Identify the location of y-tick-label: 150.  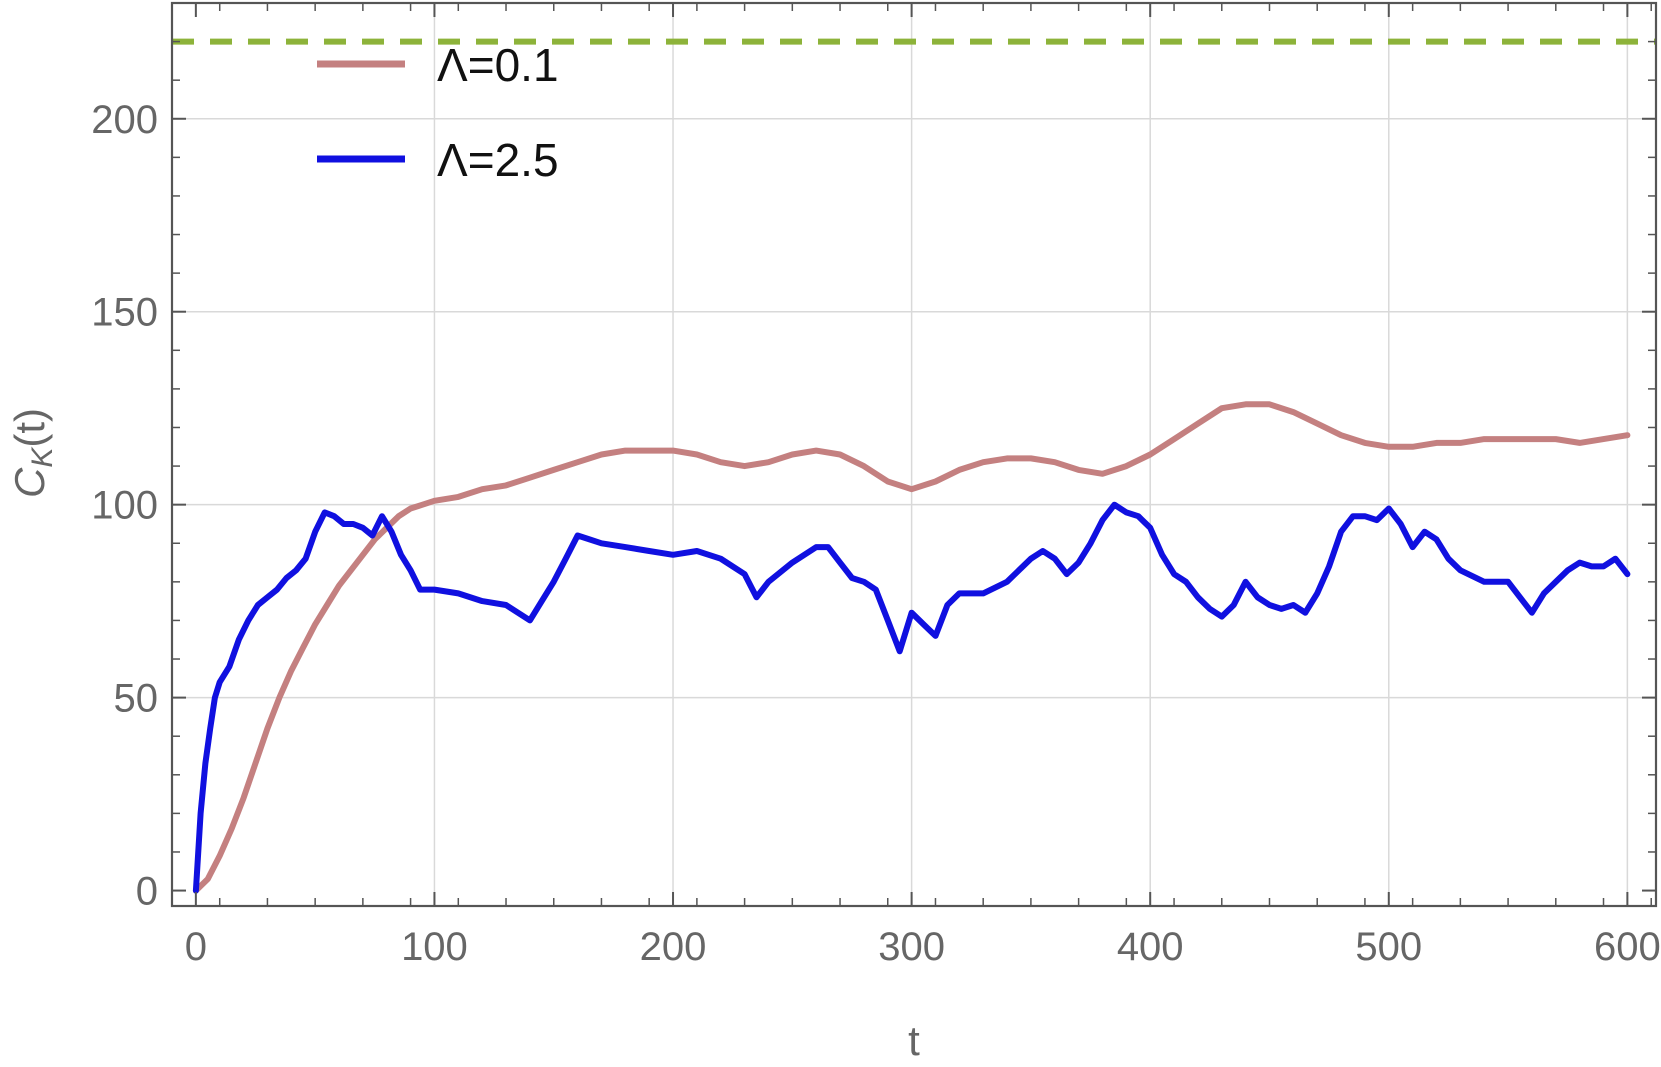
(124, 313).